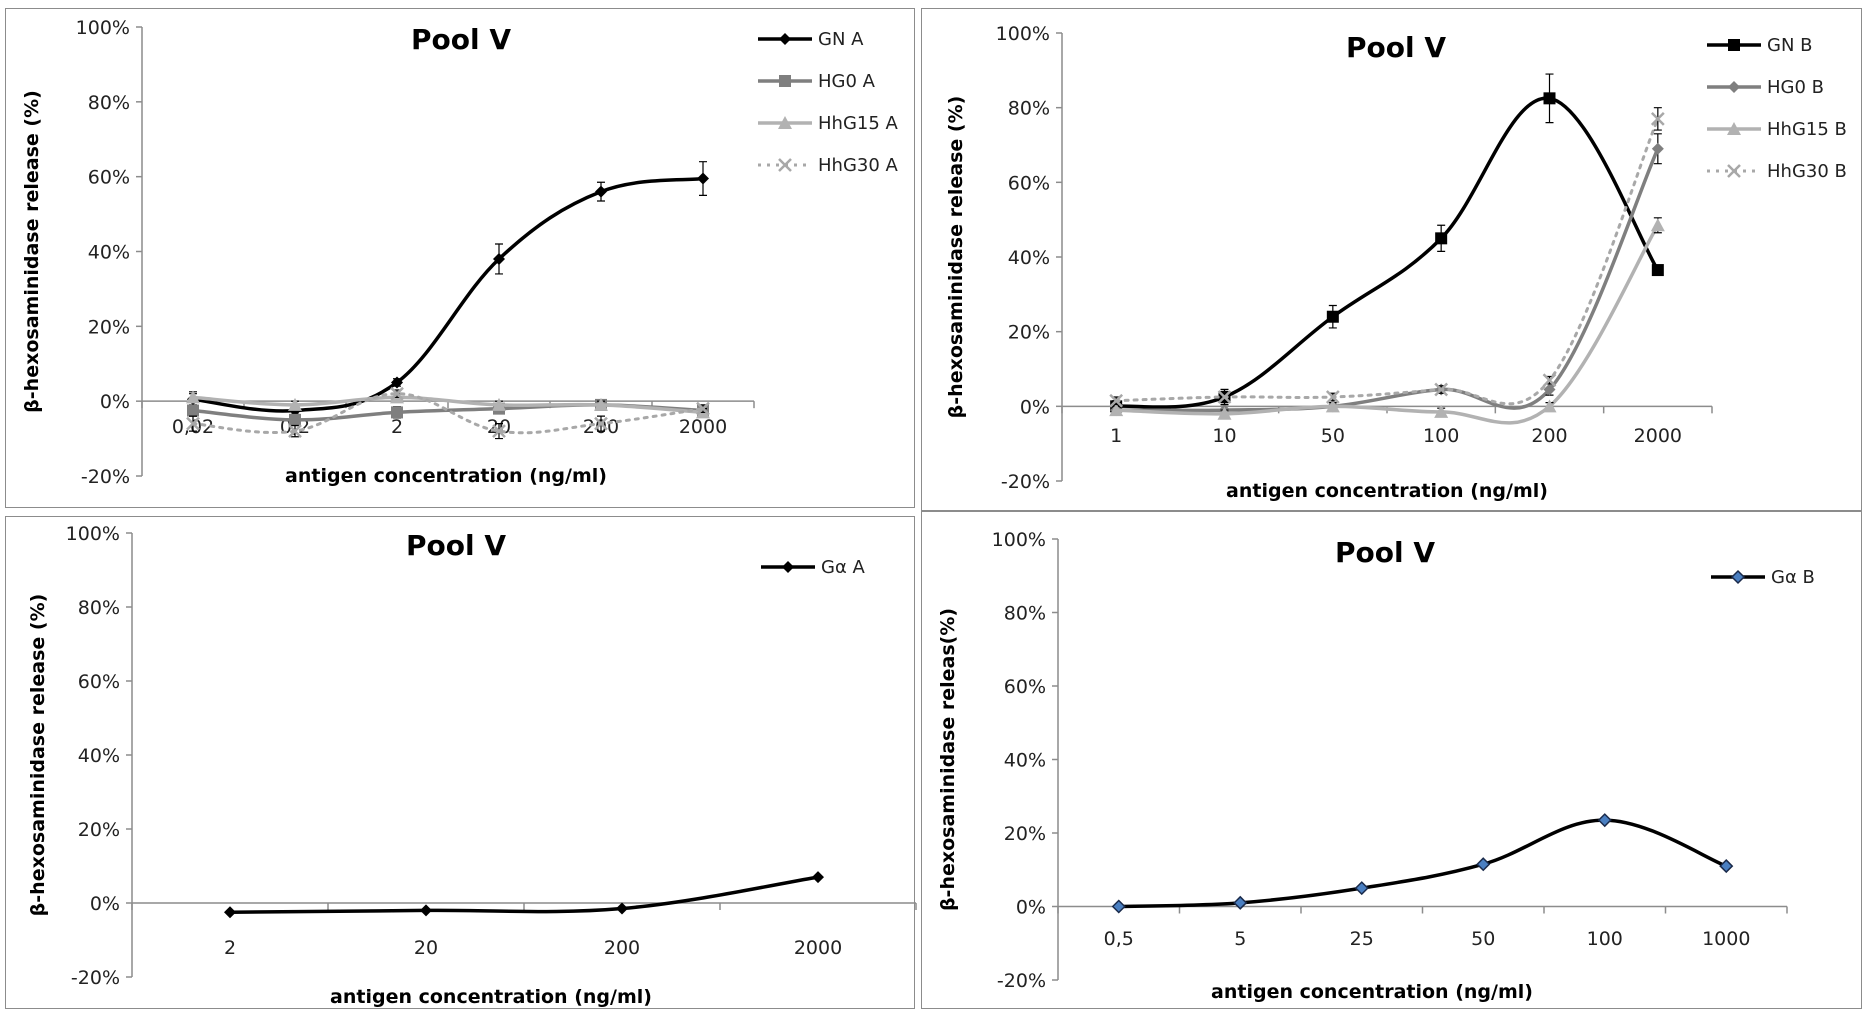 The width and height of the screenshot is (1862, 1010). What do you see at coordinates (1119, 939) in the screenshot?
I see `x-tick-label: 0,5` at bounding box center [1119, 939].